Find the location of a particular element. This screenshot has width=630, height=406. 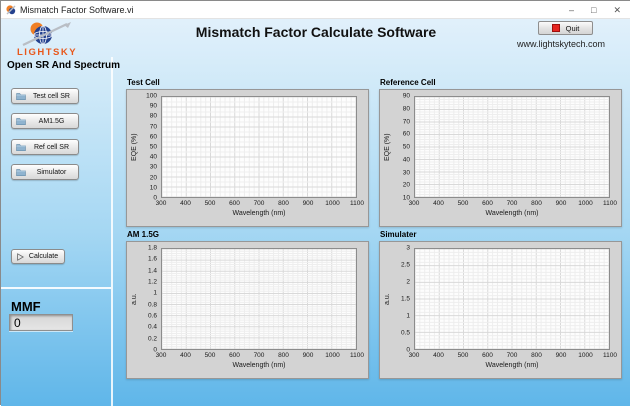

vertical-divider is located at coordinates (112, 231).